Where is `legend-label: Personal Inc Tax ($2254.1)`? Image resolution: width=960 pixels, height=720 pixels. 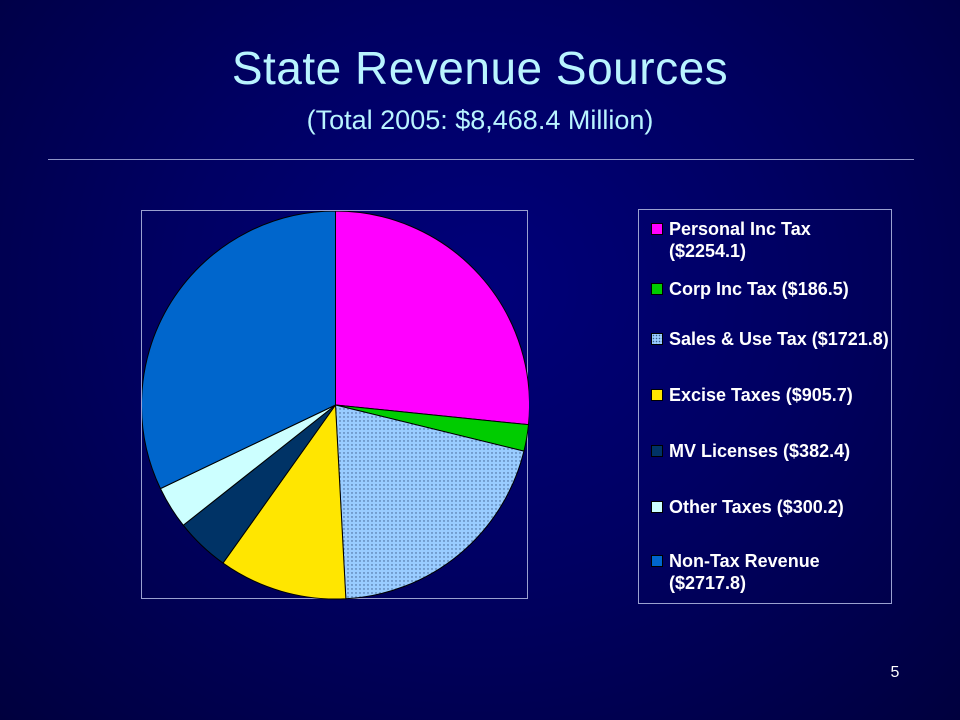
legend-label: Personal Inc Tax ($2254.1) is located at coordinates (740, 240).